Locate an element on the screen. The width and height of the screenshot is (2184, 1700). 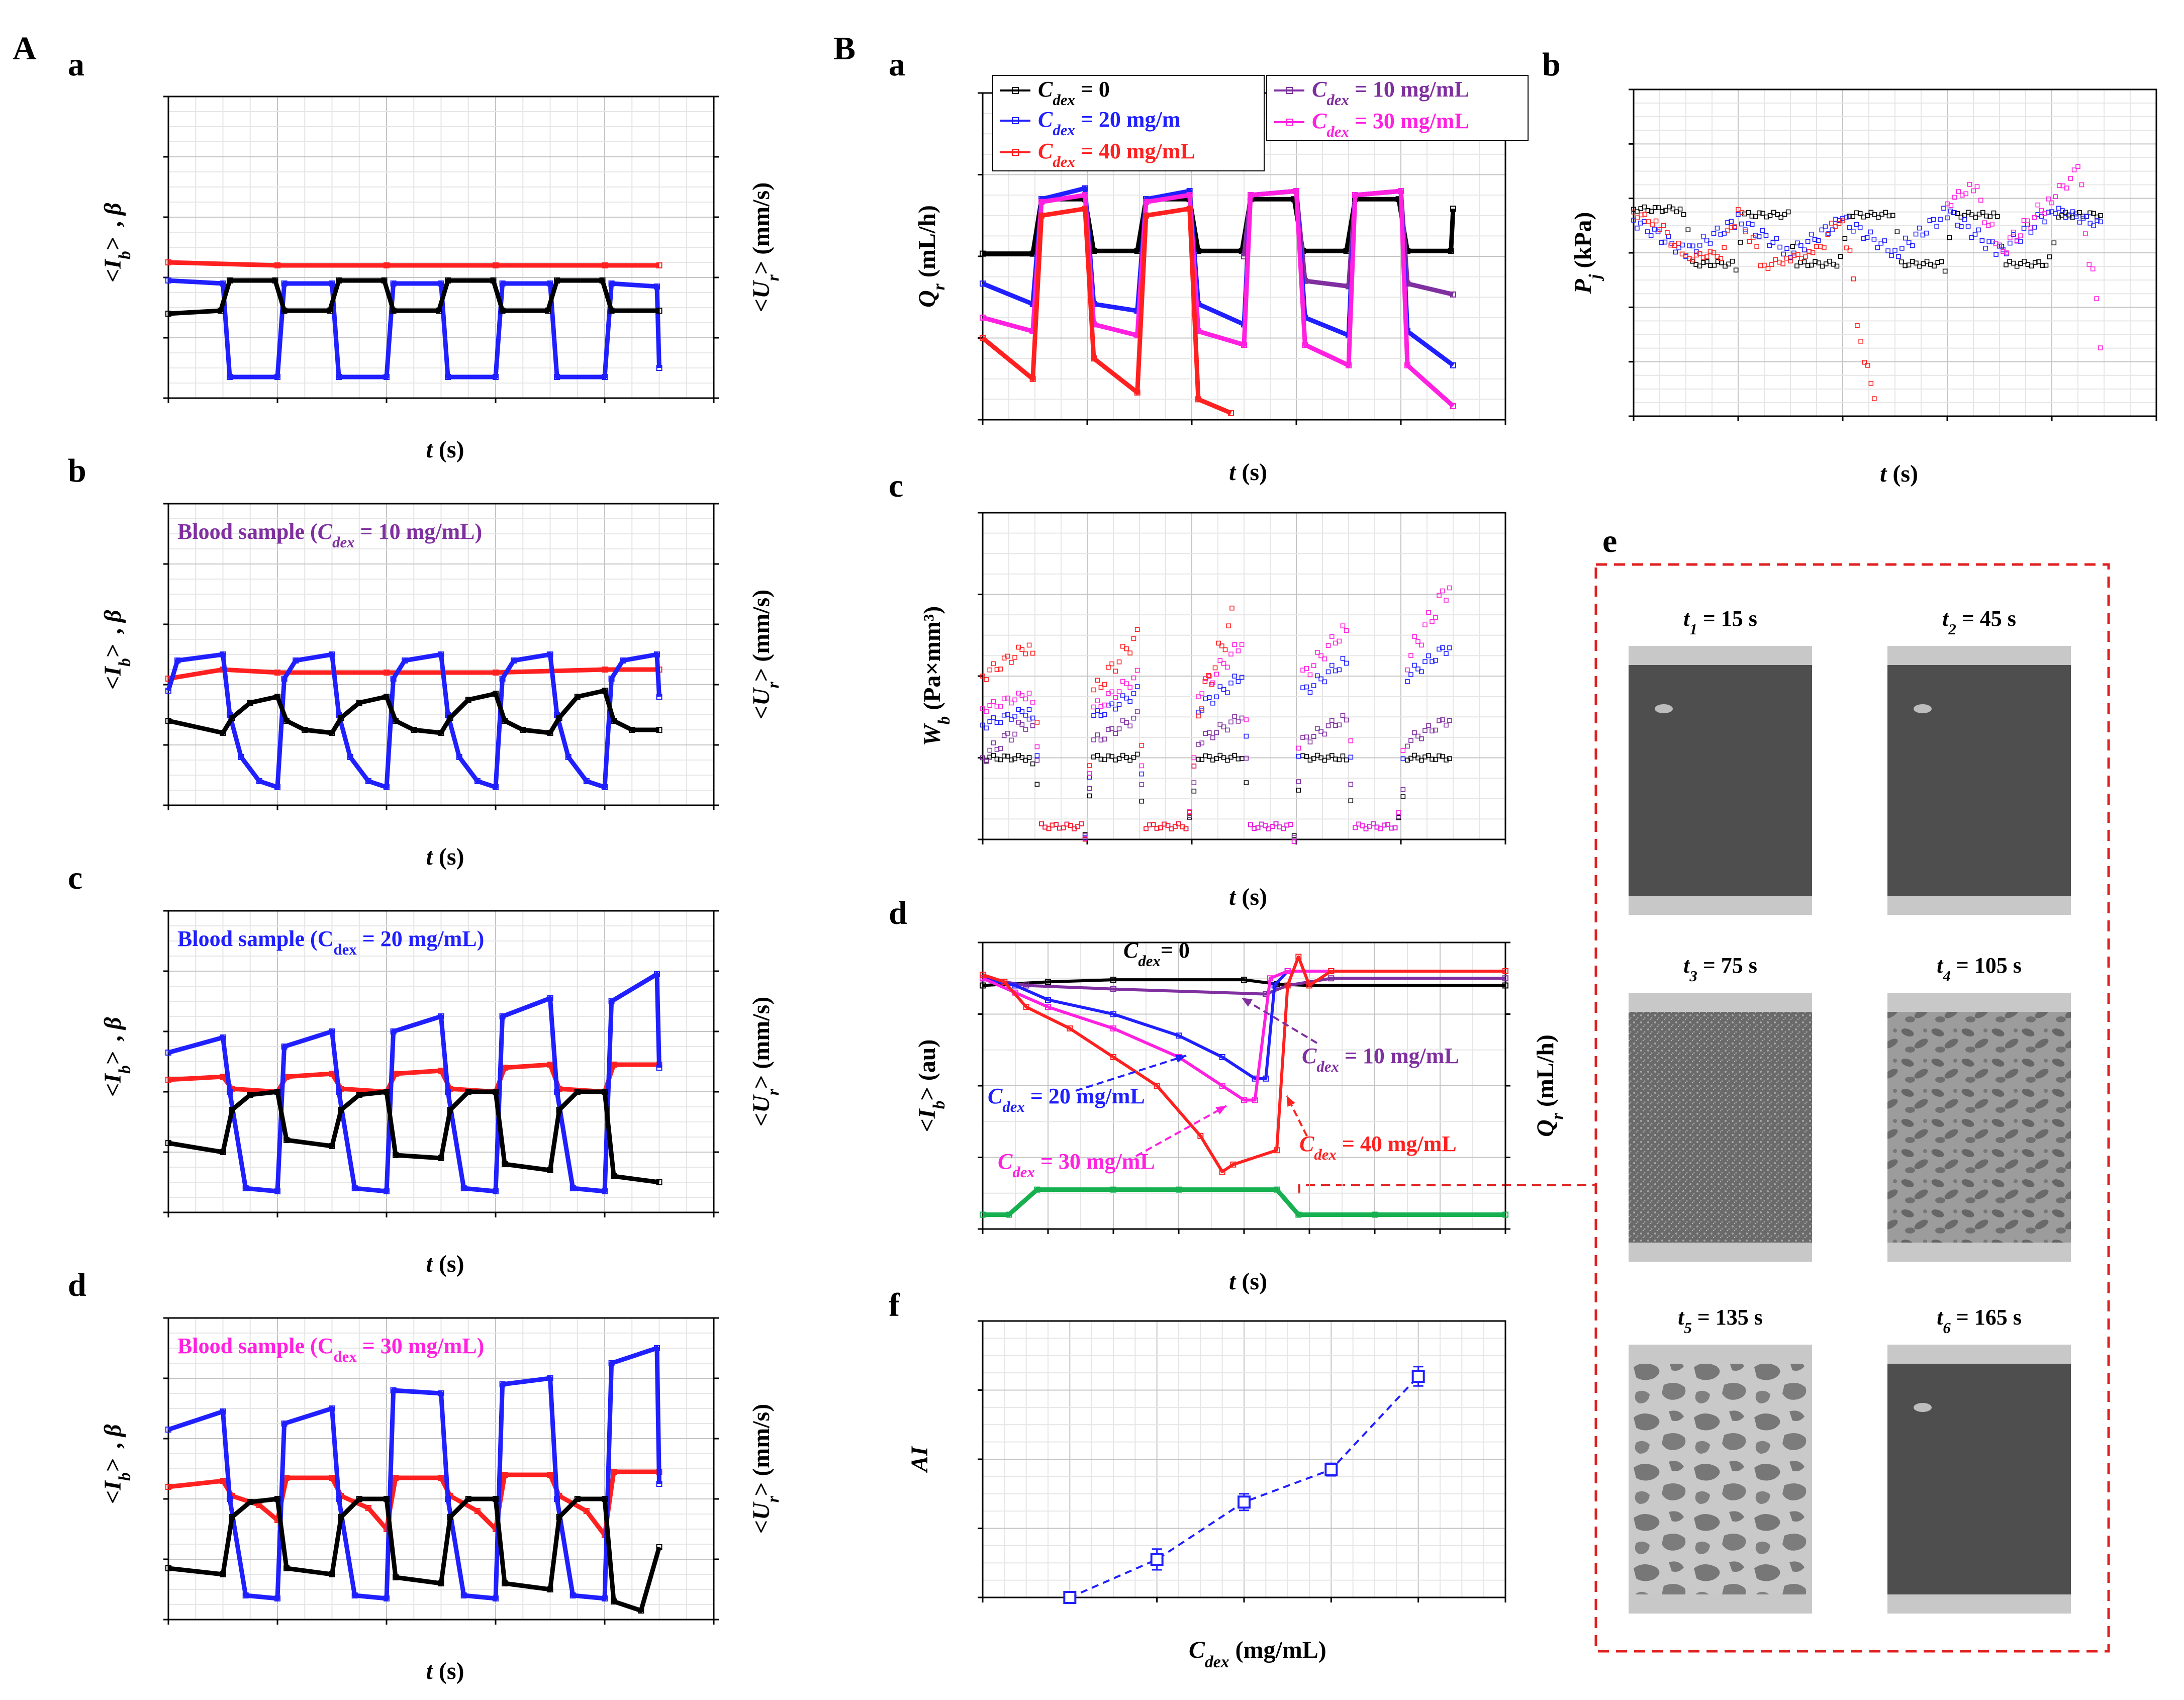
text-part: b is located at coordinates (125, 662).